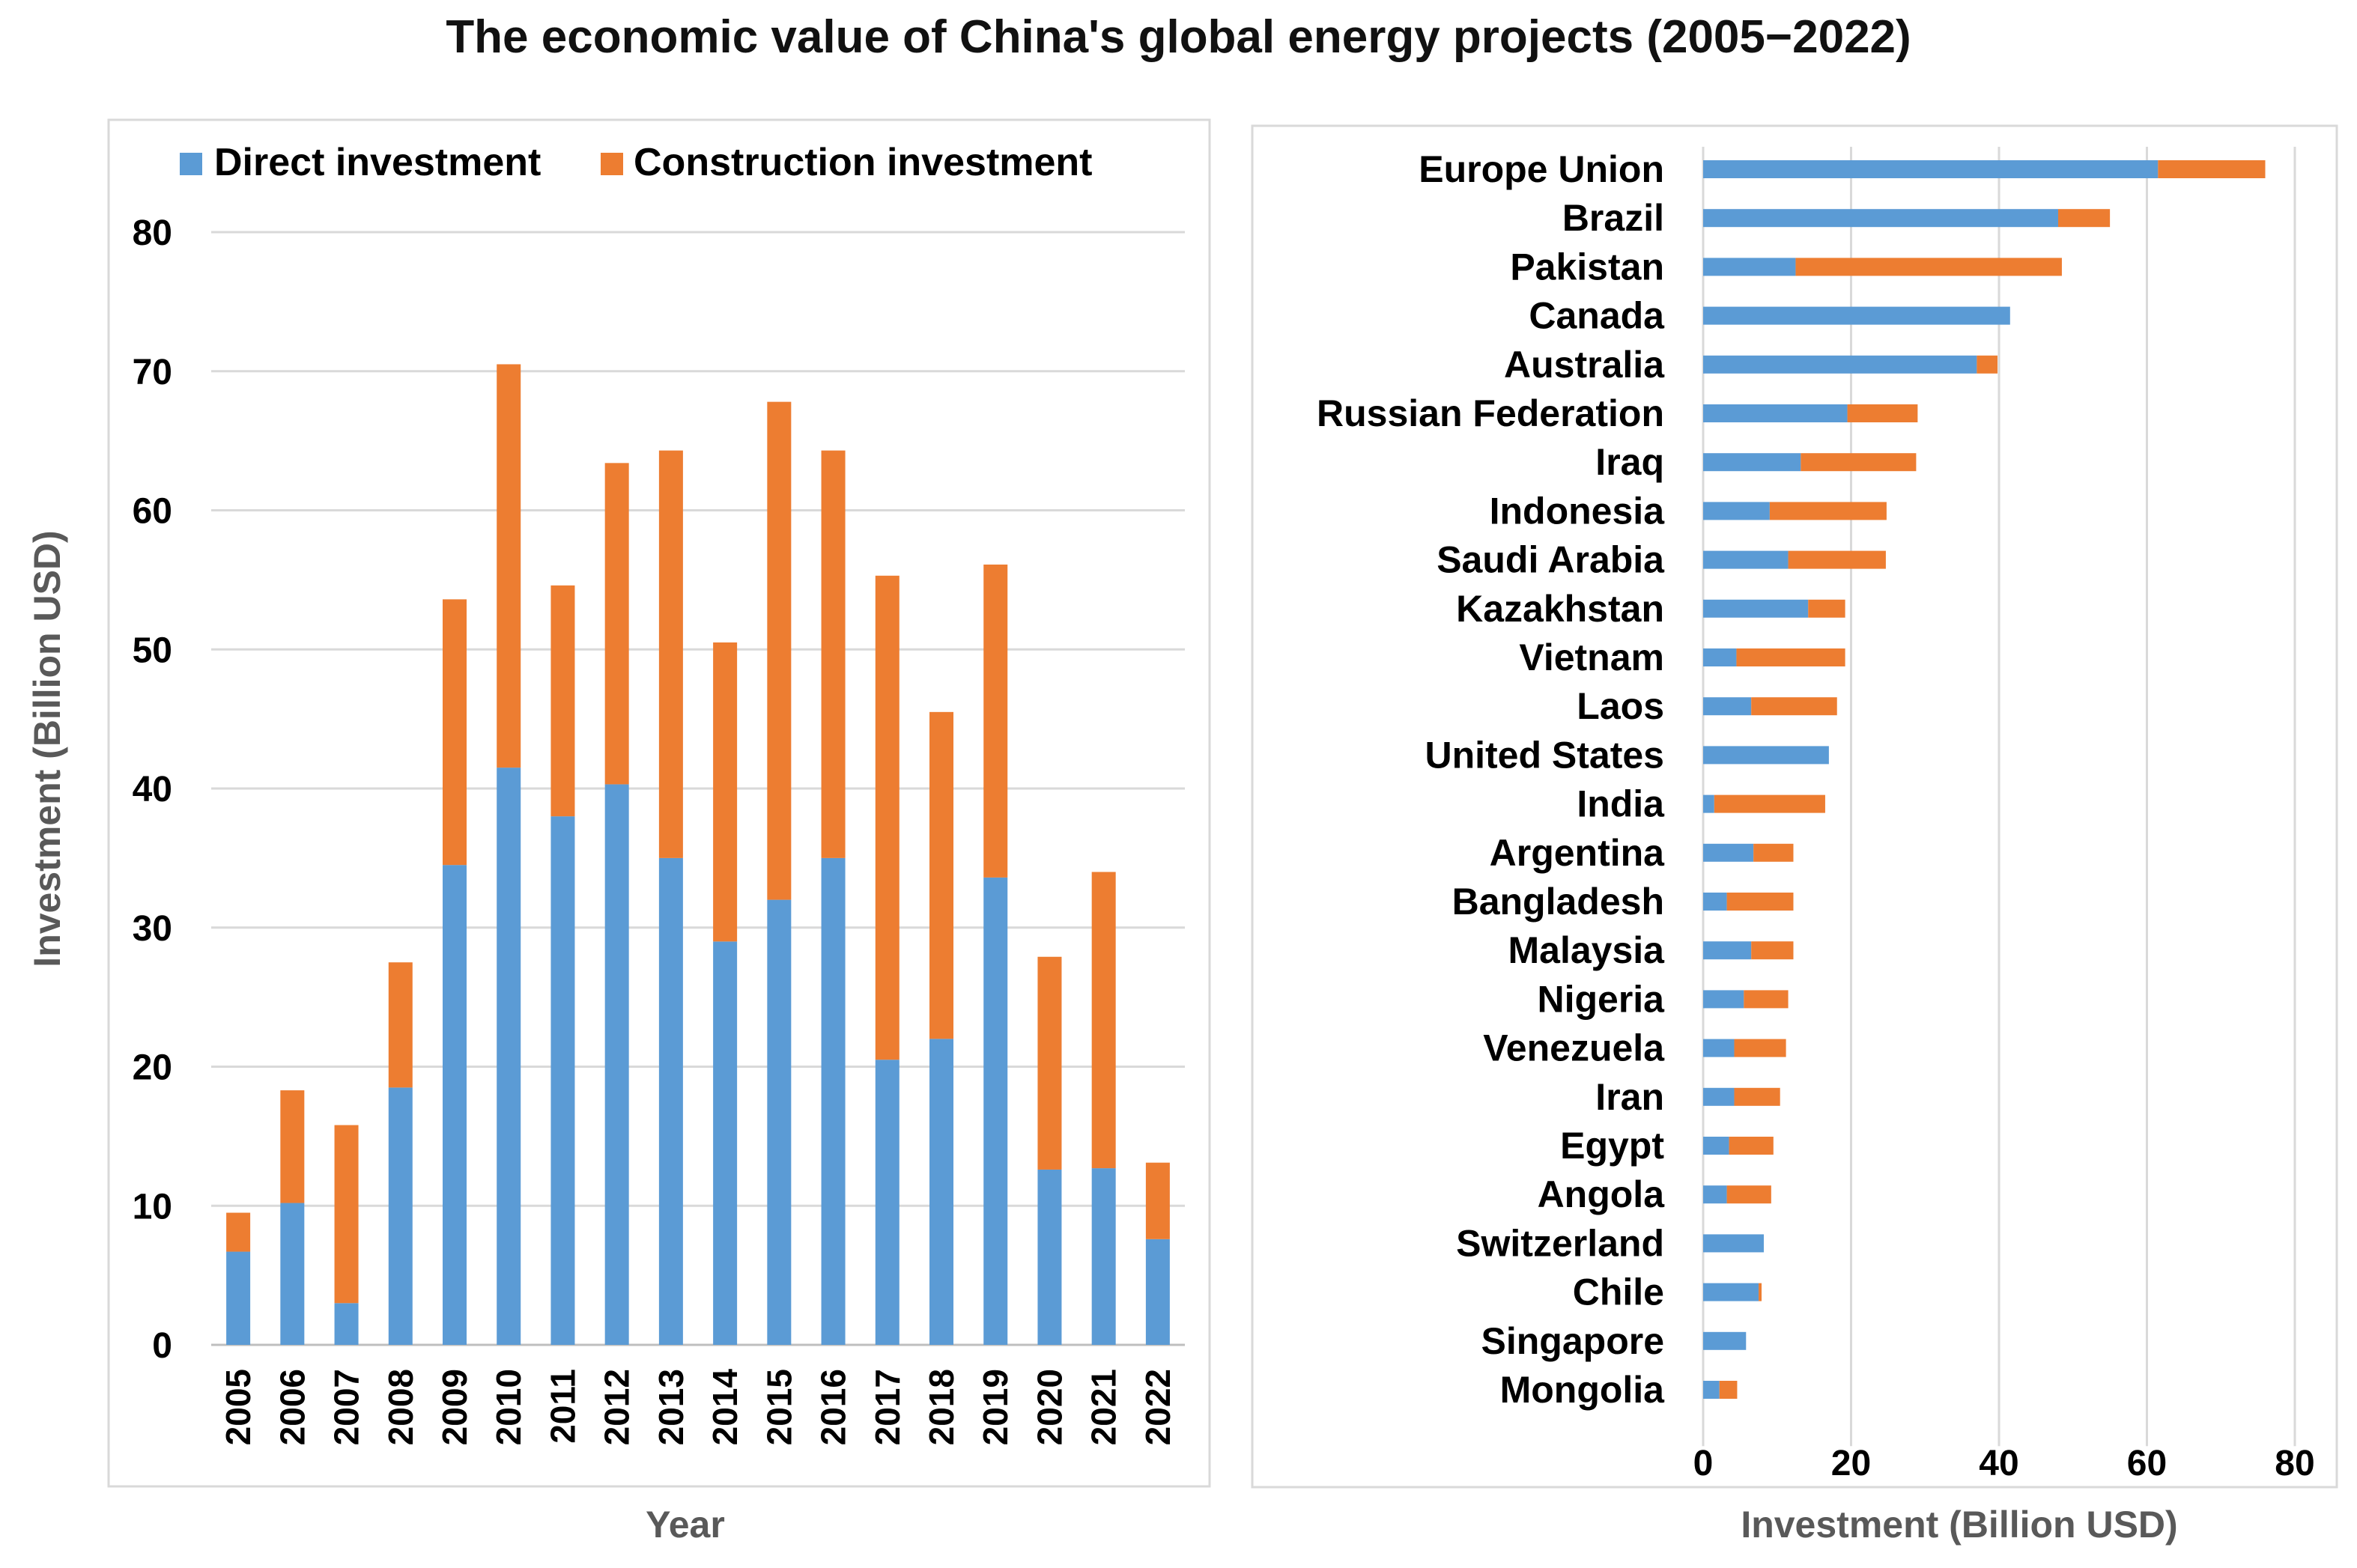 This screenshot has width=2357, height=1568. I want to click on hbar-construction-laos, so click(1794, 706).